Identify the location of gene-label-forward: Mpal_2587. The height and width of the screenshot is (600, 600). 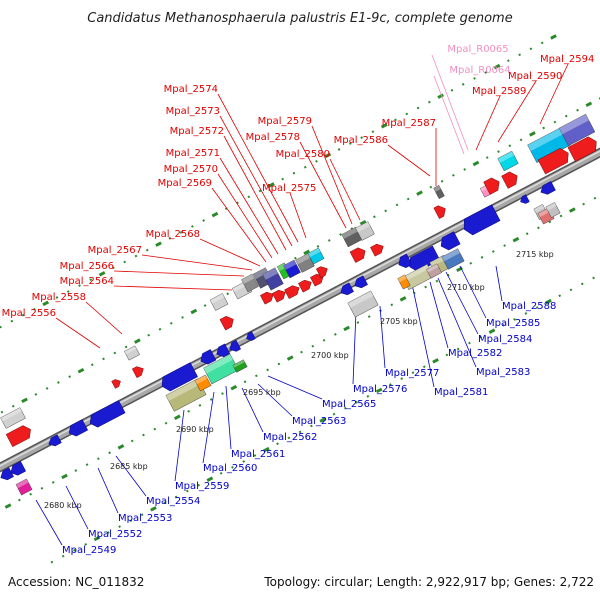
(409, 123).